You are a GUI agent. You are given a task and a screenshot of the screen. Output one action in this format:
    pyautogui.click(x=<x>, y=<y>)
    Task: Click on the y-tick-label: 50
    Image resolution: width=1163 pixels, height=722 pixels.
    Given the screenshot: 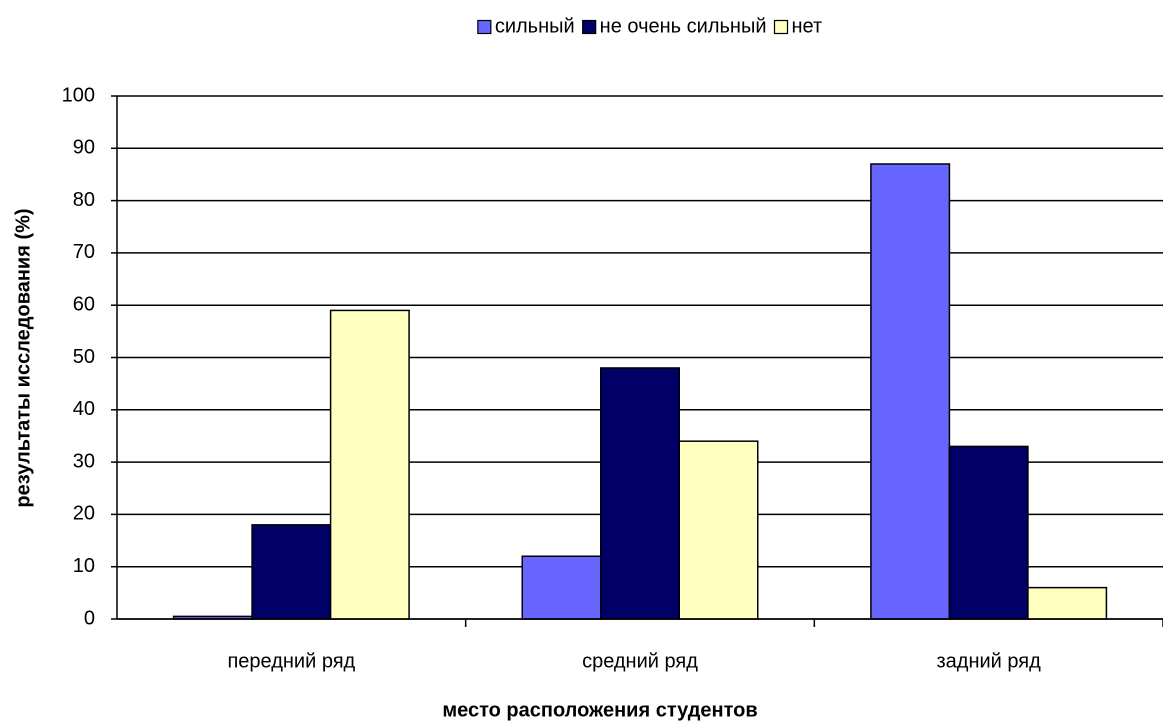 What is the action you would take?
    pyautogui.click(x=84, y=357)
    